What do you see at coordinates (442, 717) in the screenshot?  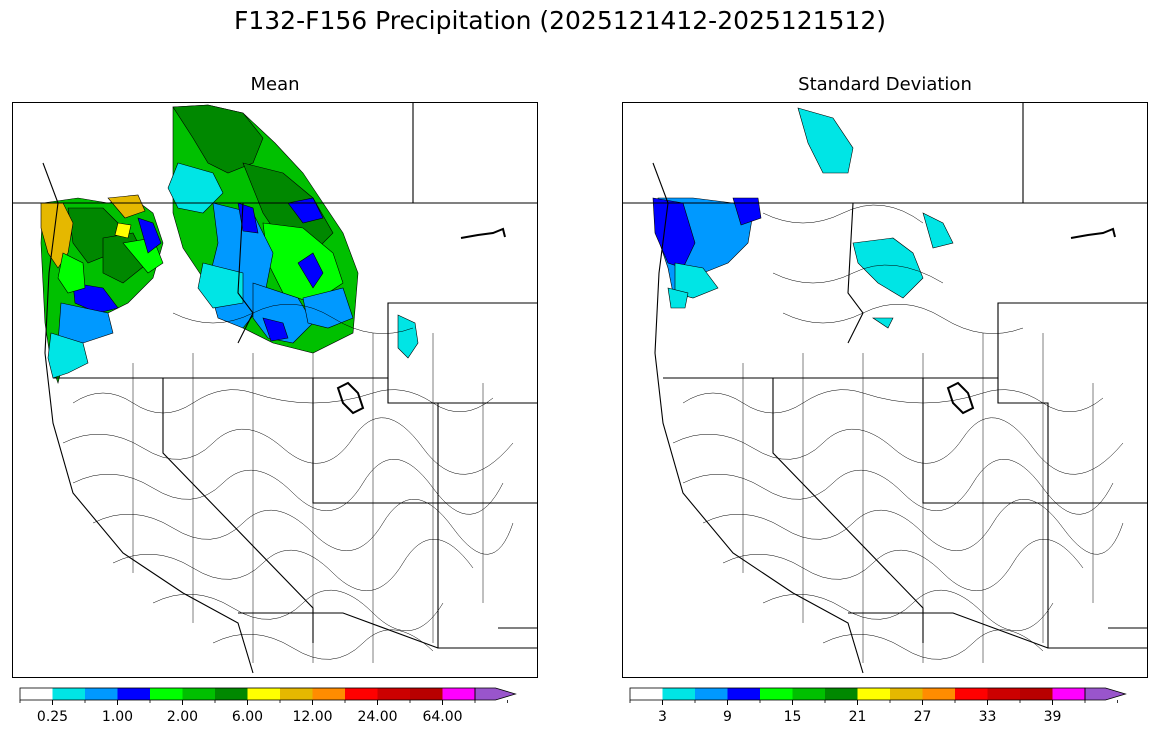 I see `mean-colorbar-tick-label: 64.00` at bounding box center [442, 717].